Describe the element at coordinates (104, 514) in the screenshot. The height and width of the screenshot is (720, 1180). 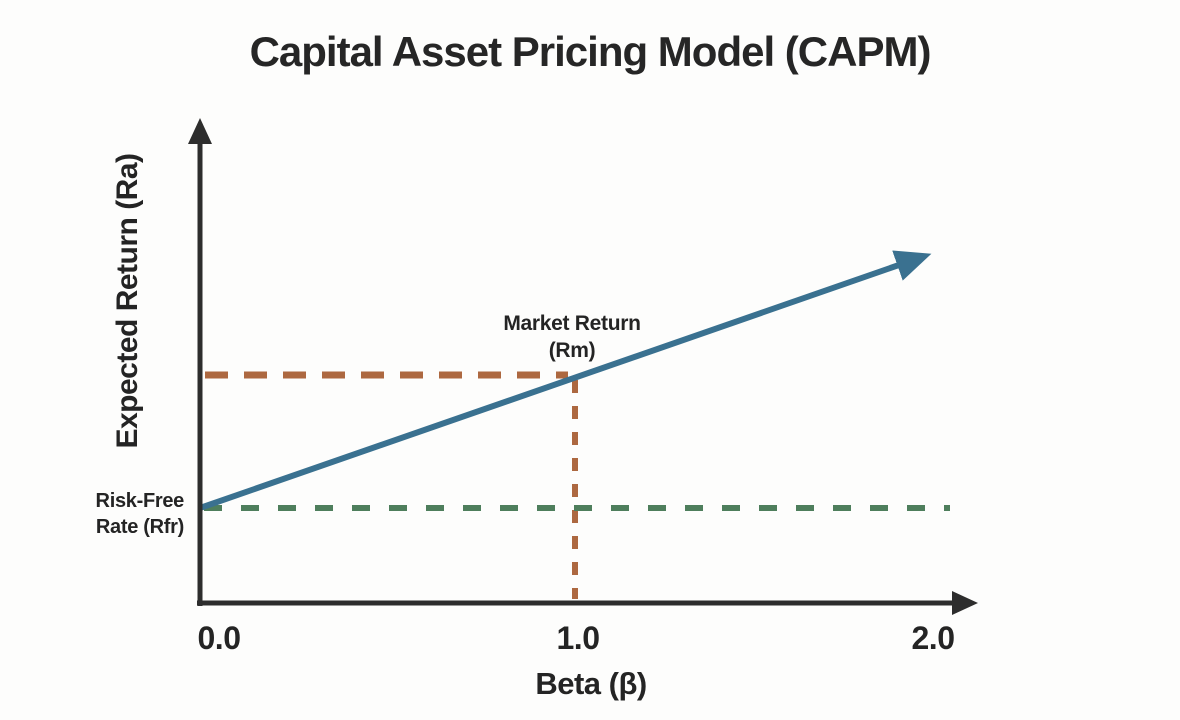
I see `risk-free-rate-label: Risk-Free Rate (Rfr)` at that location.